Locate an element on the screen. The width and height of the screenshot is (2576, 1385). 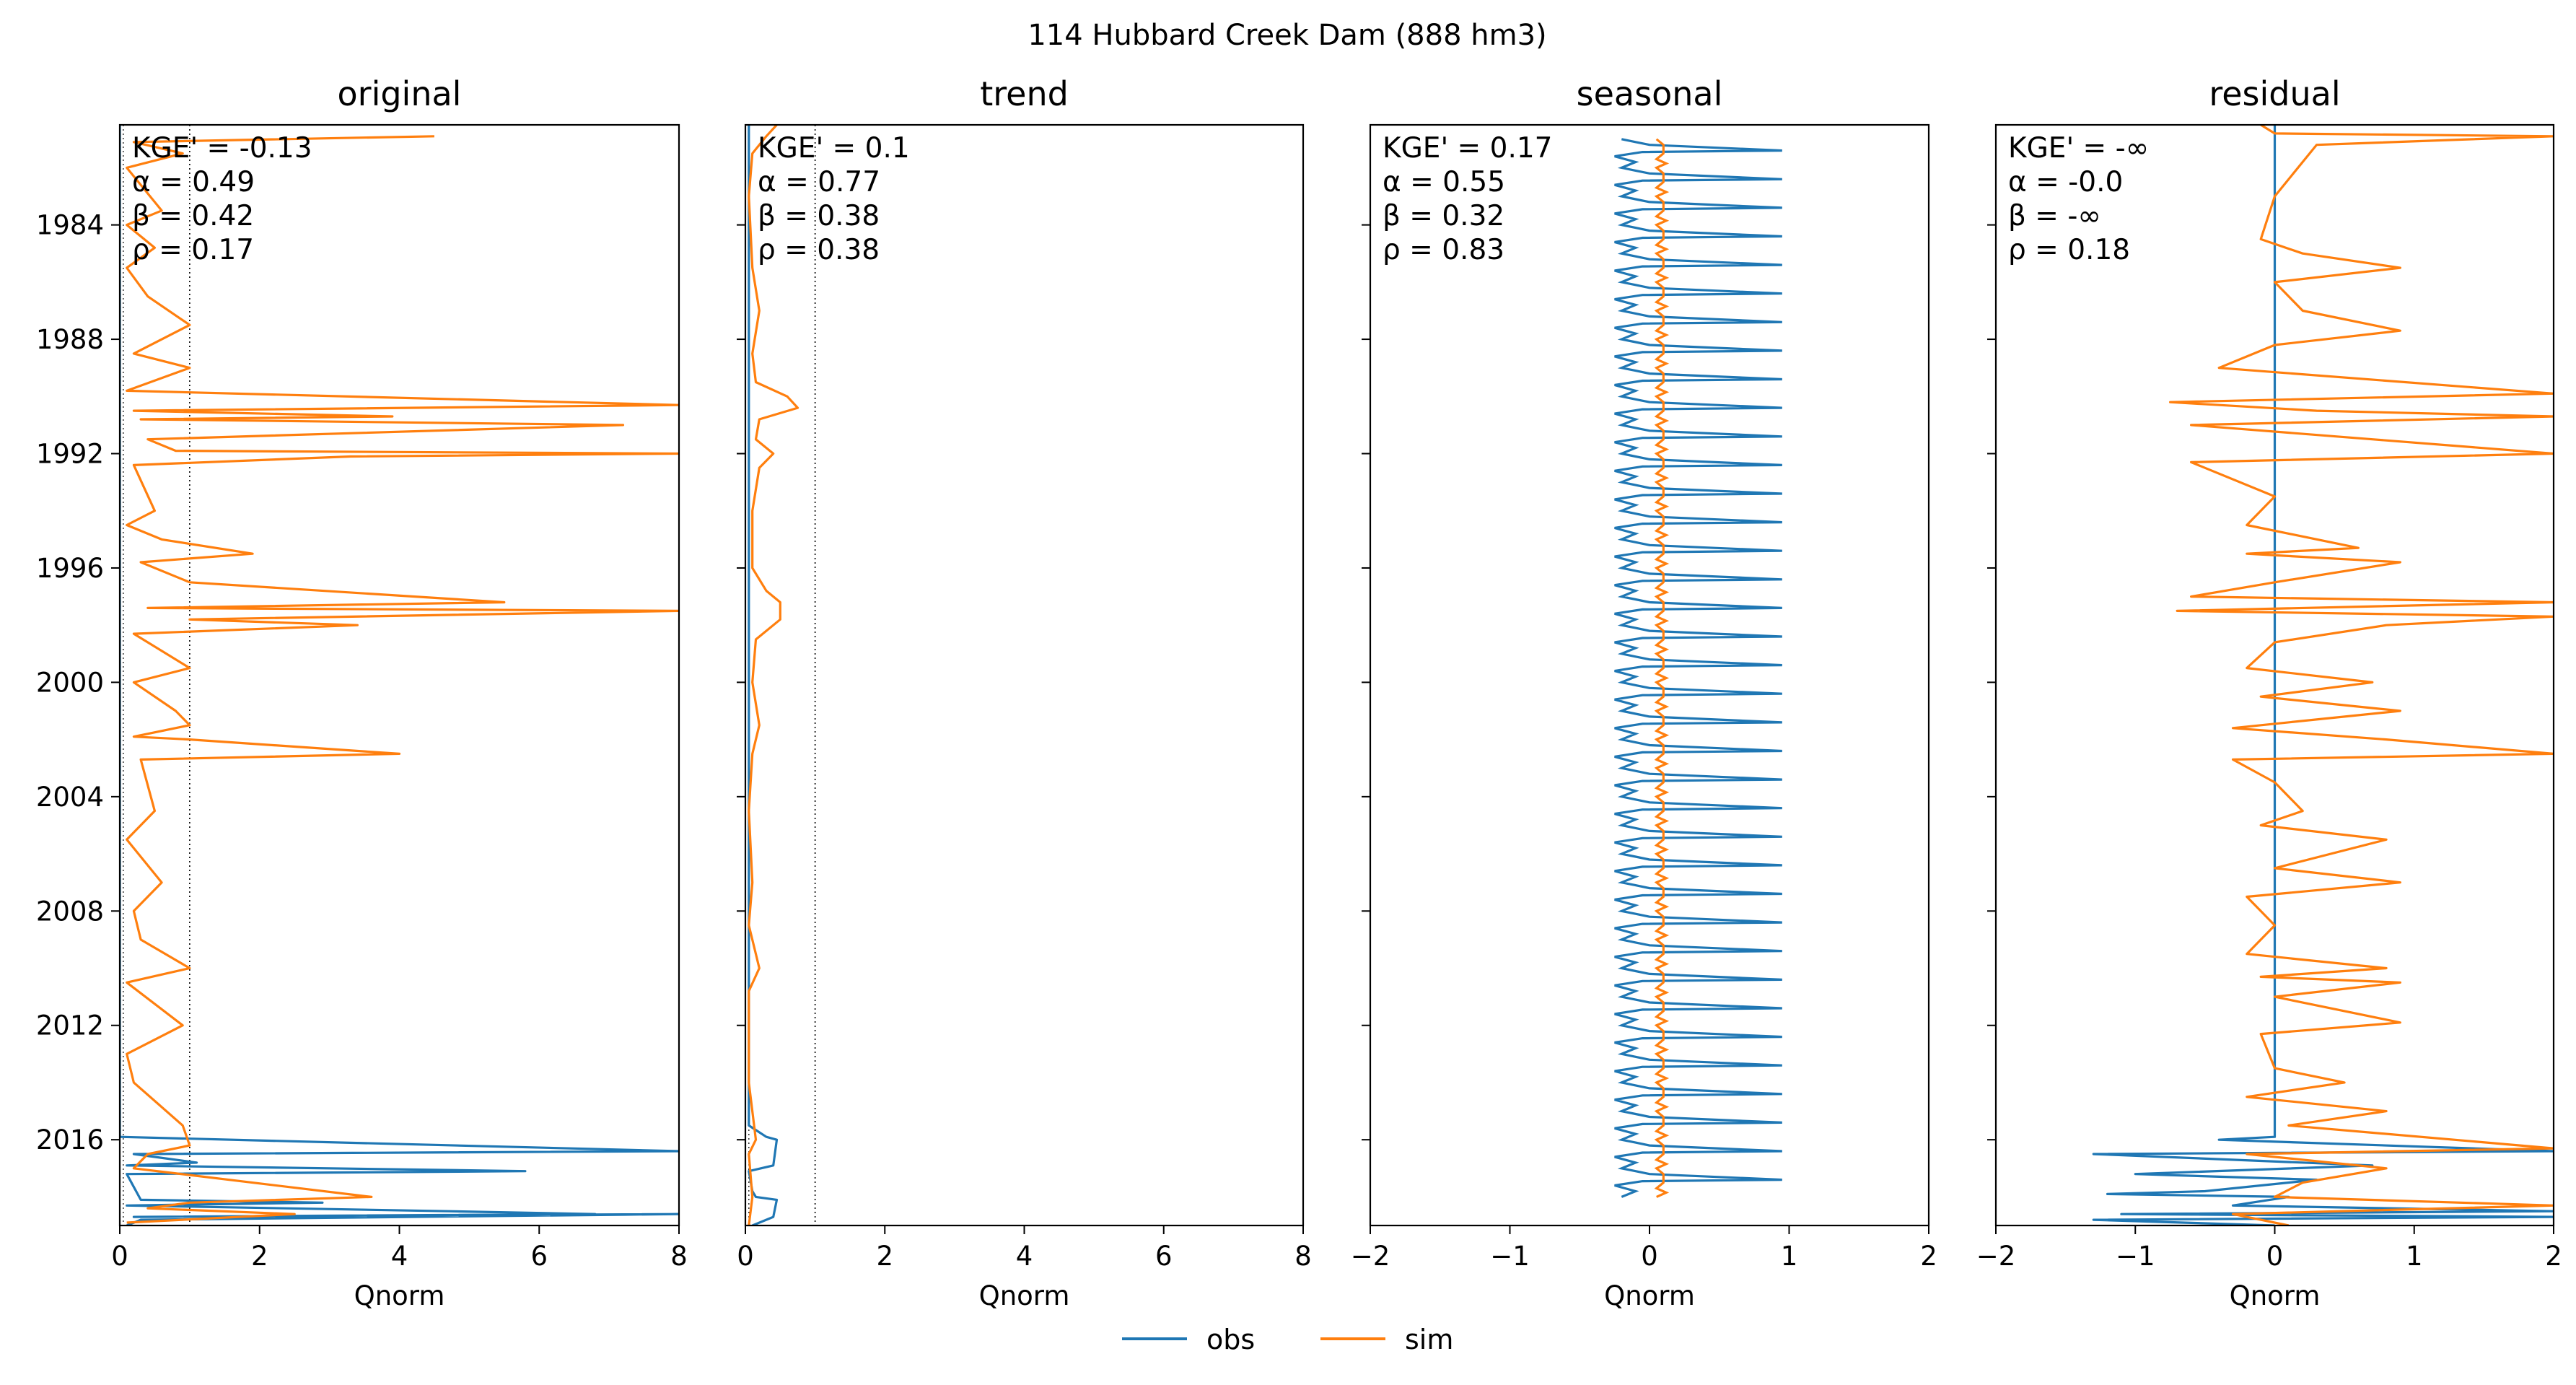
y-tick-label: 2012 is located at coordinates (70, 1025).